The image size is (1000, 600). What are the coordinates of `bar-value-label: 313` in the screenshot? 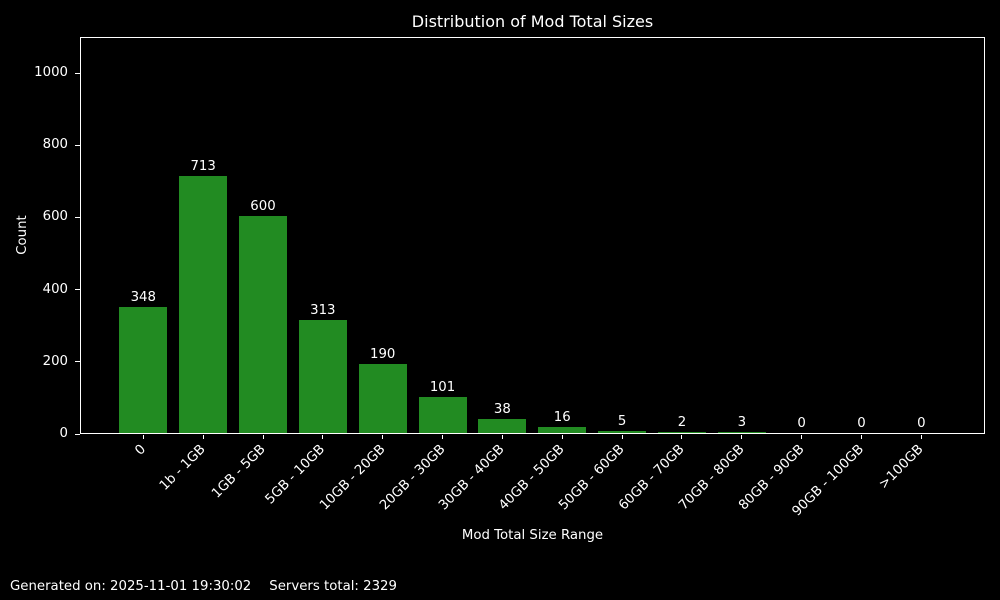 It's located at (323, 310).